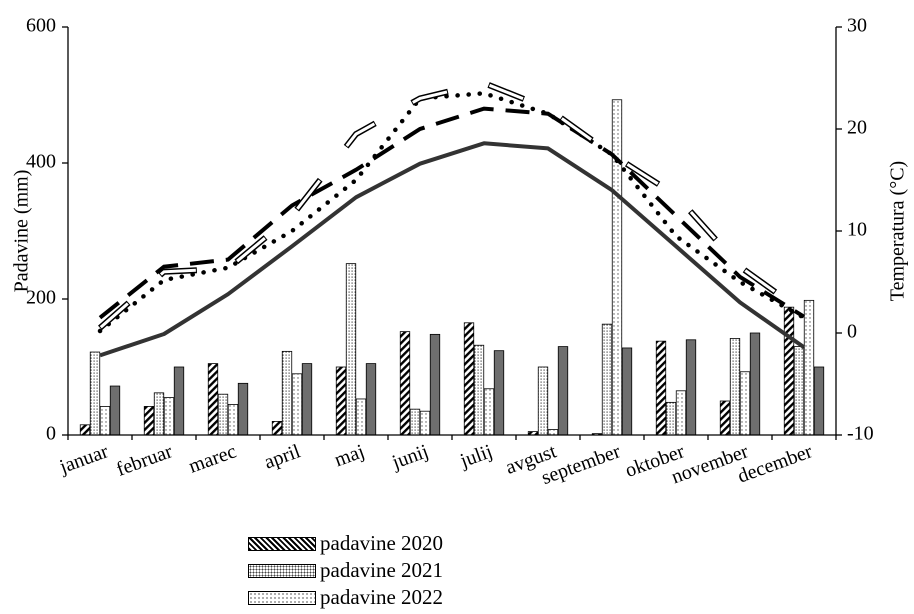  What do you see at coordinates (857, 26) in the screenshot?
I see `right-tick-label: 30` at bounding box center [857, 26].